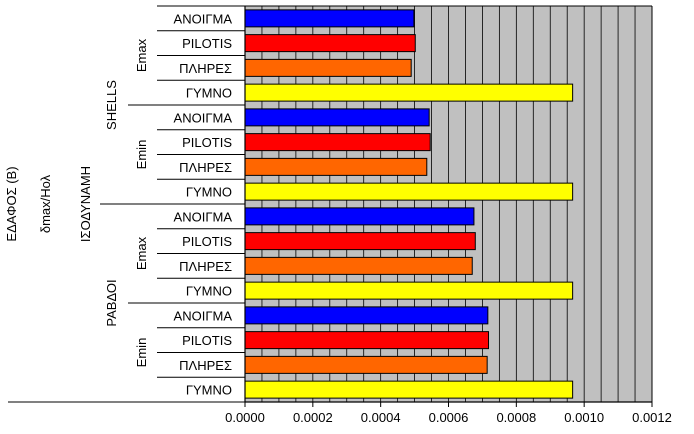 This screenshot has height=434, width=694. Describe the element at coordinates (449, 417) in the screenshot. I see `x-tick-label: 0.0006` at that location.